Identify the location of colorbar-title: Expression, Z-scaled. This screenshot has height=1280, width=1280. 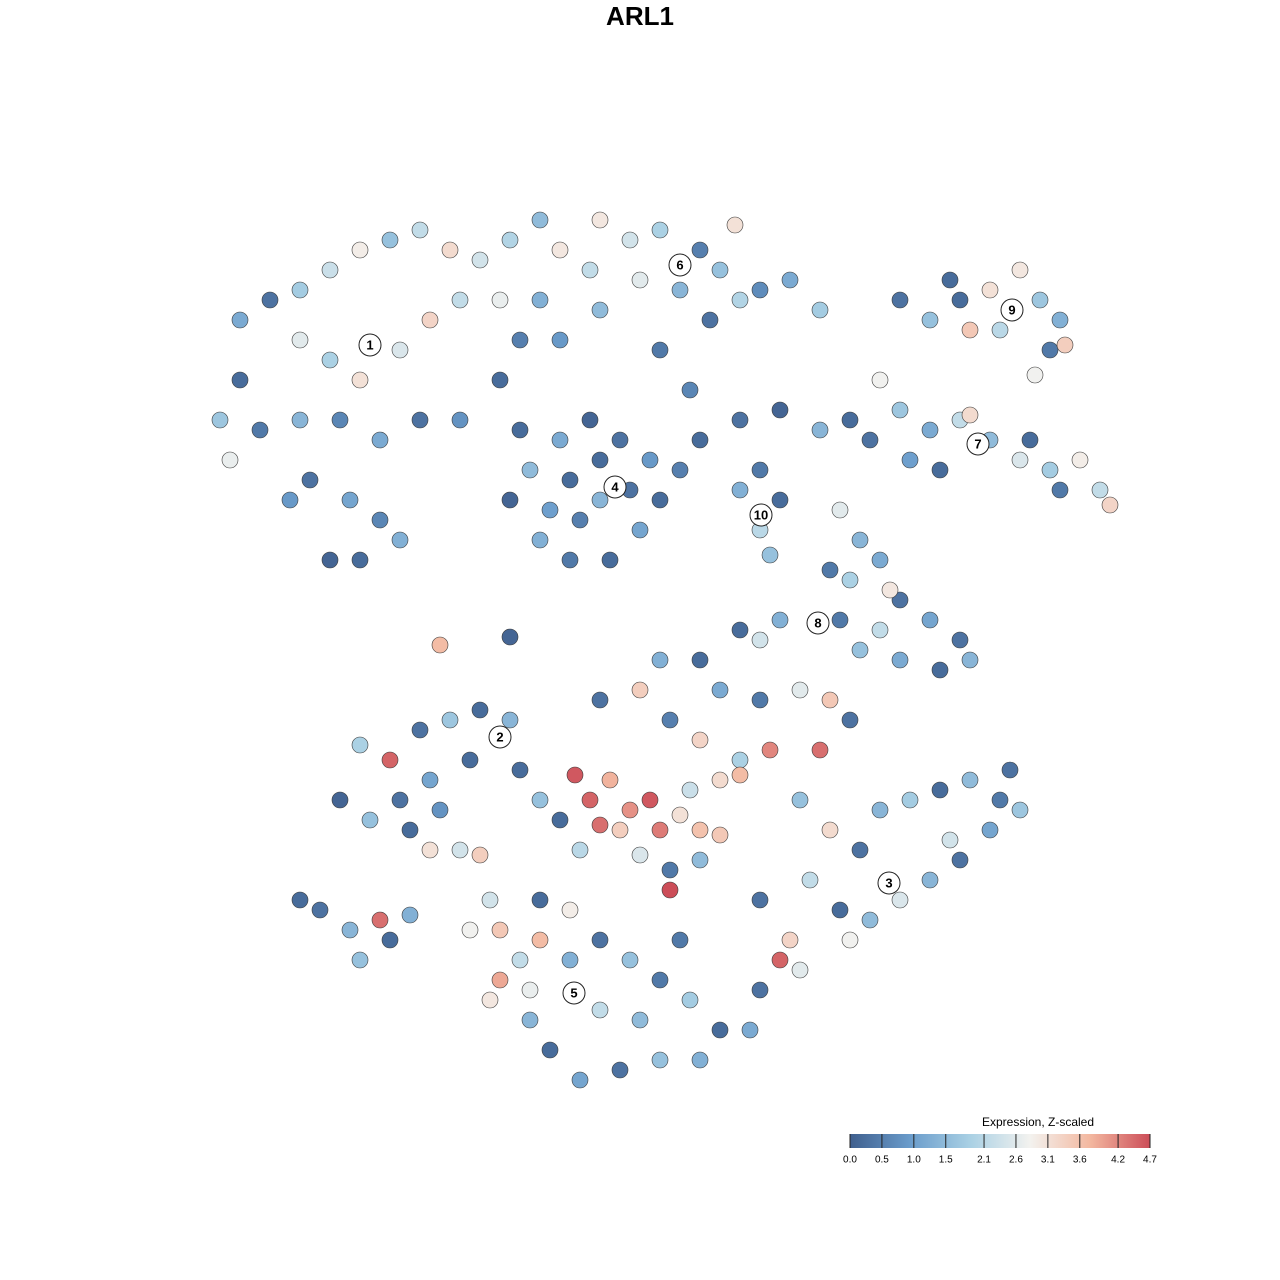
(1038, 1122).